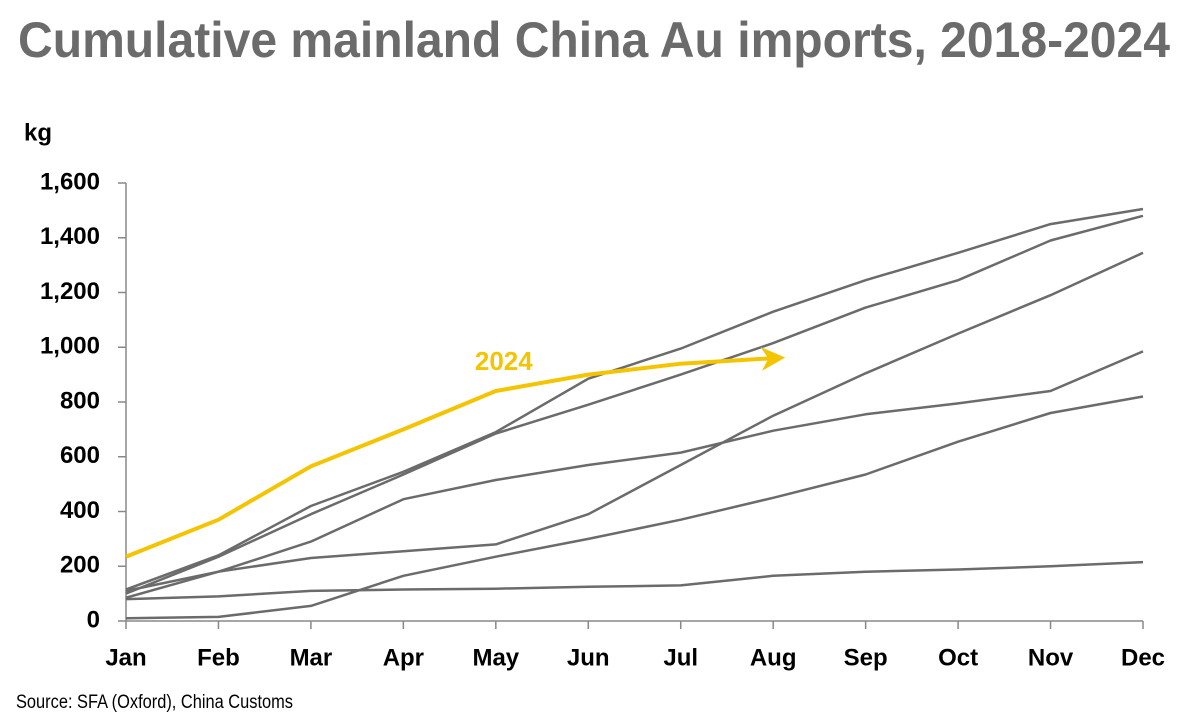 This screenshot has width=1189, height=725. What do you see at coordinates (38, 132) in the screenshot?
I see `y-axis-label: kg` at bounding box center [38, 132].